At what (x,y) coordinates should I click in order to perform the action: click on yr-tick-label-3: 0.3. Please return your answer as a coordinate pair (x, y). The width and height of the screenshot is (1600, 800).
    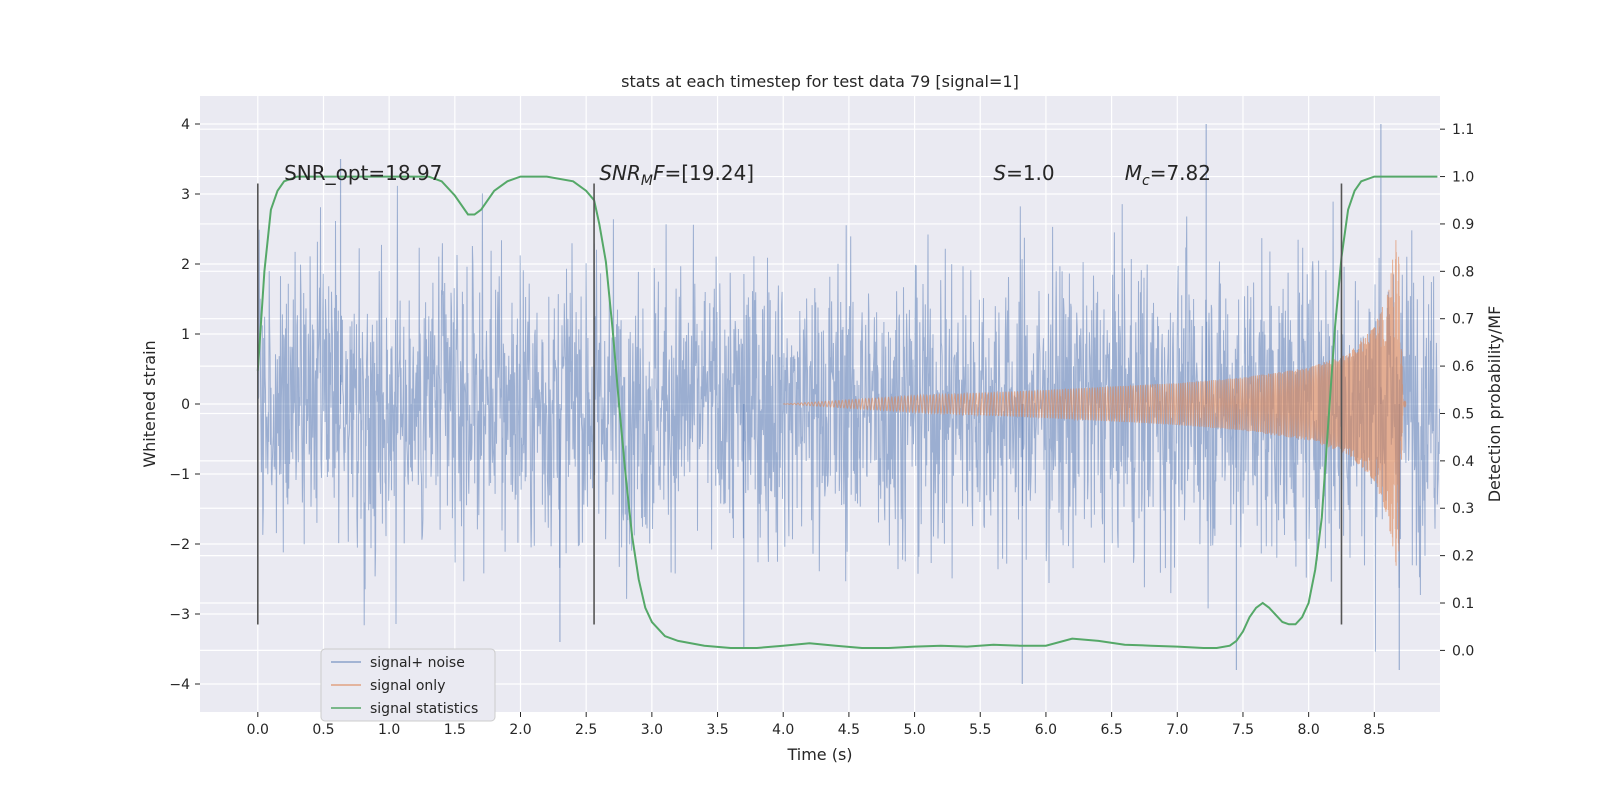
    Looking at the image, I should click on (1463, 509).